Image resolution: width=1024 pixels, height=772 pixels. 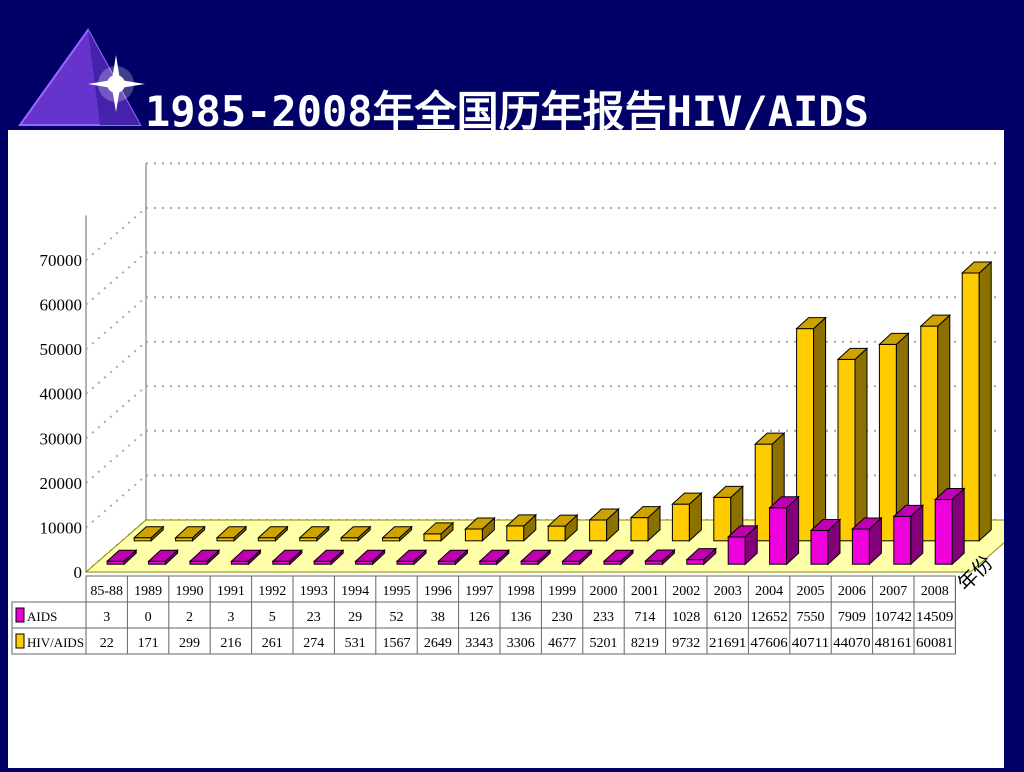 What do you see at coordinates (562, 643) in the screenshot?
I see `table-cell-value: 4677` at bounding box center [562, 643].